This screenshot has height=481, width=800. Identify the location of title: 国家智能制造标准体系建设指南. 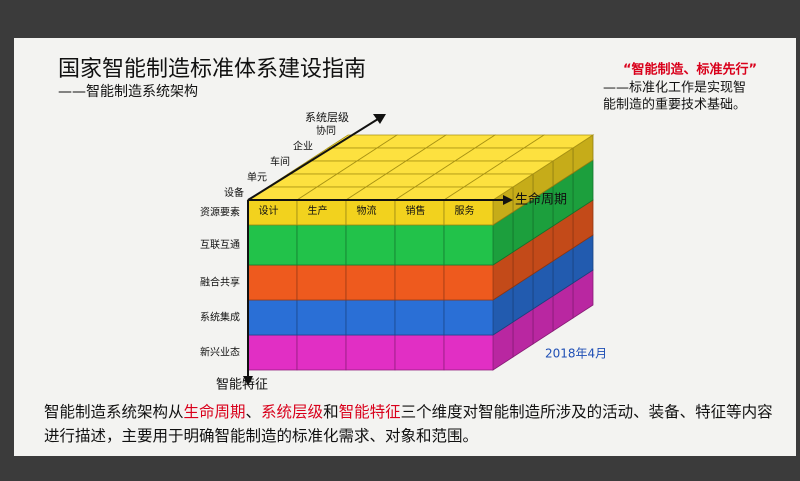
(212, 69).